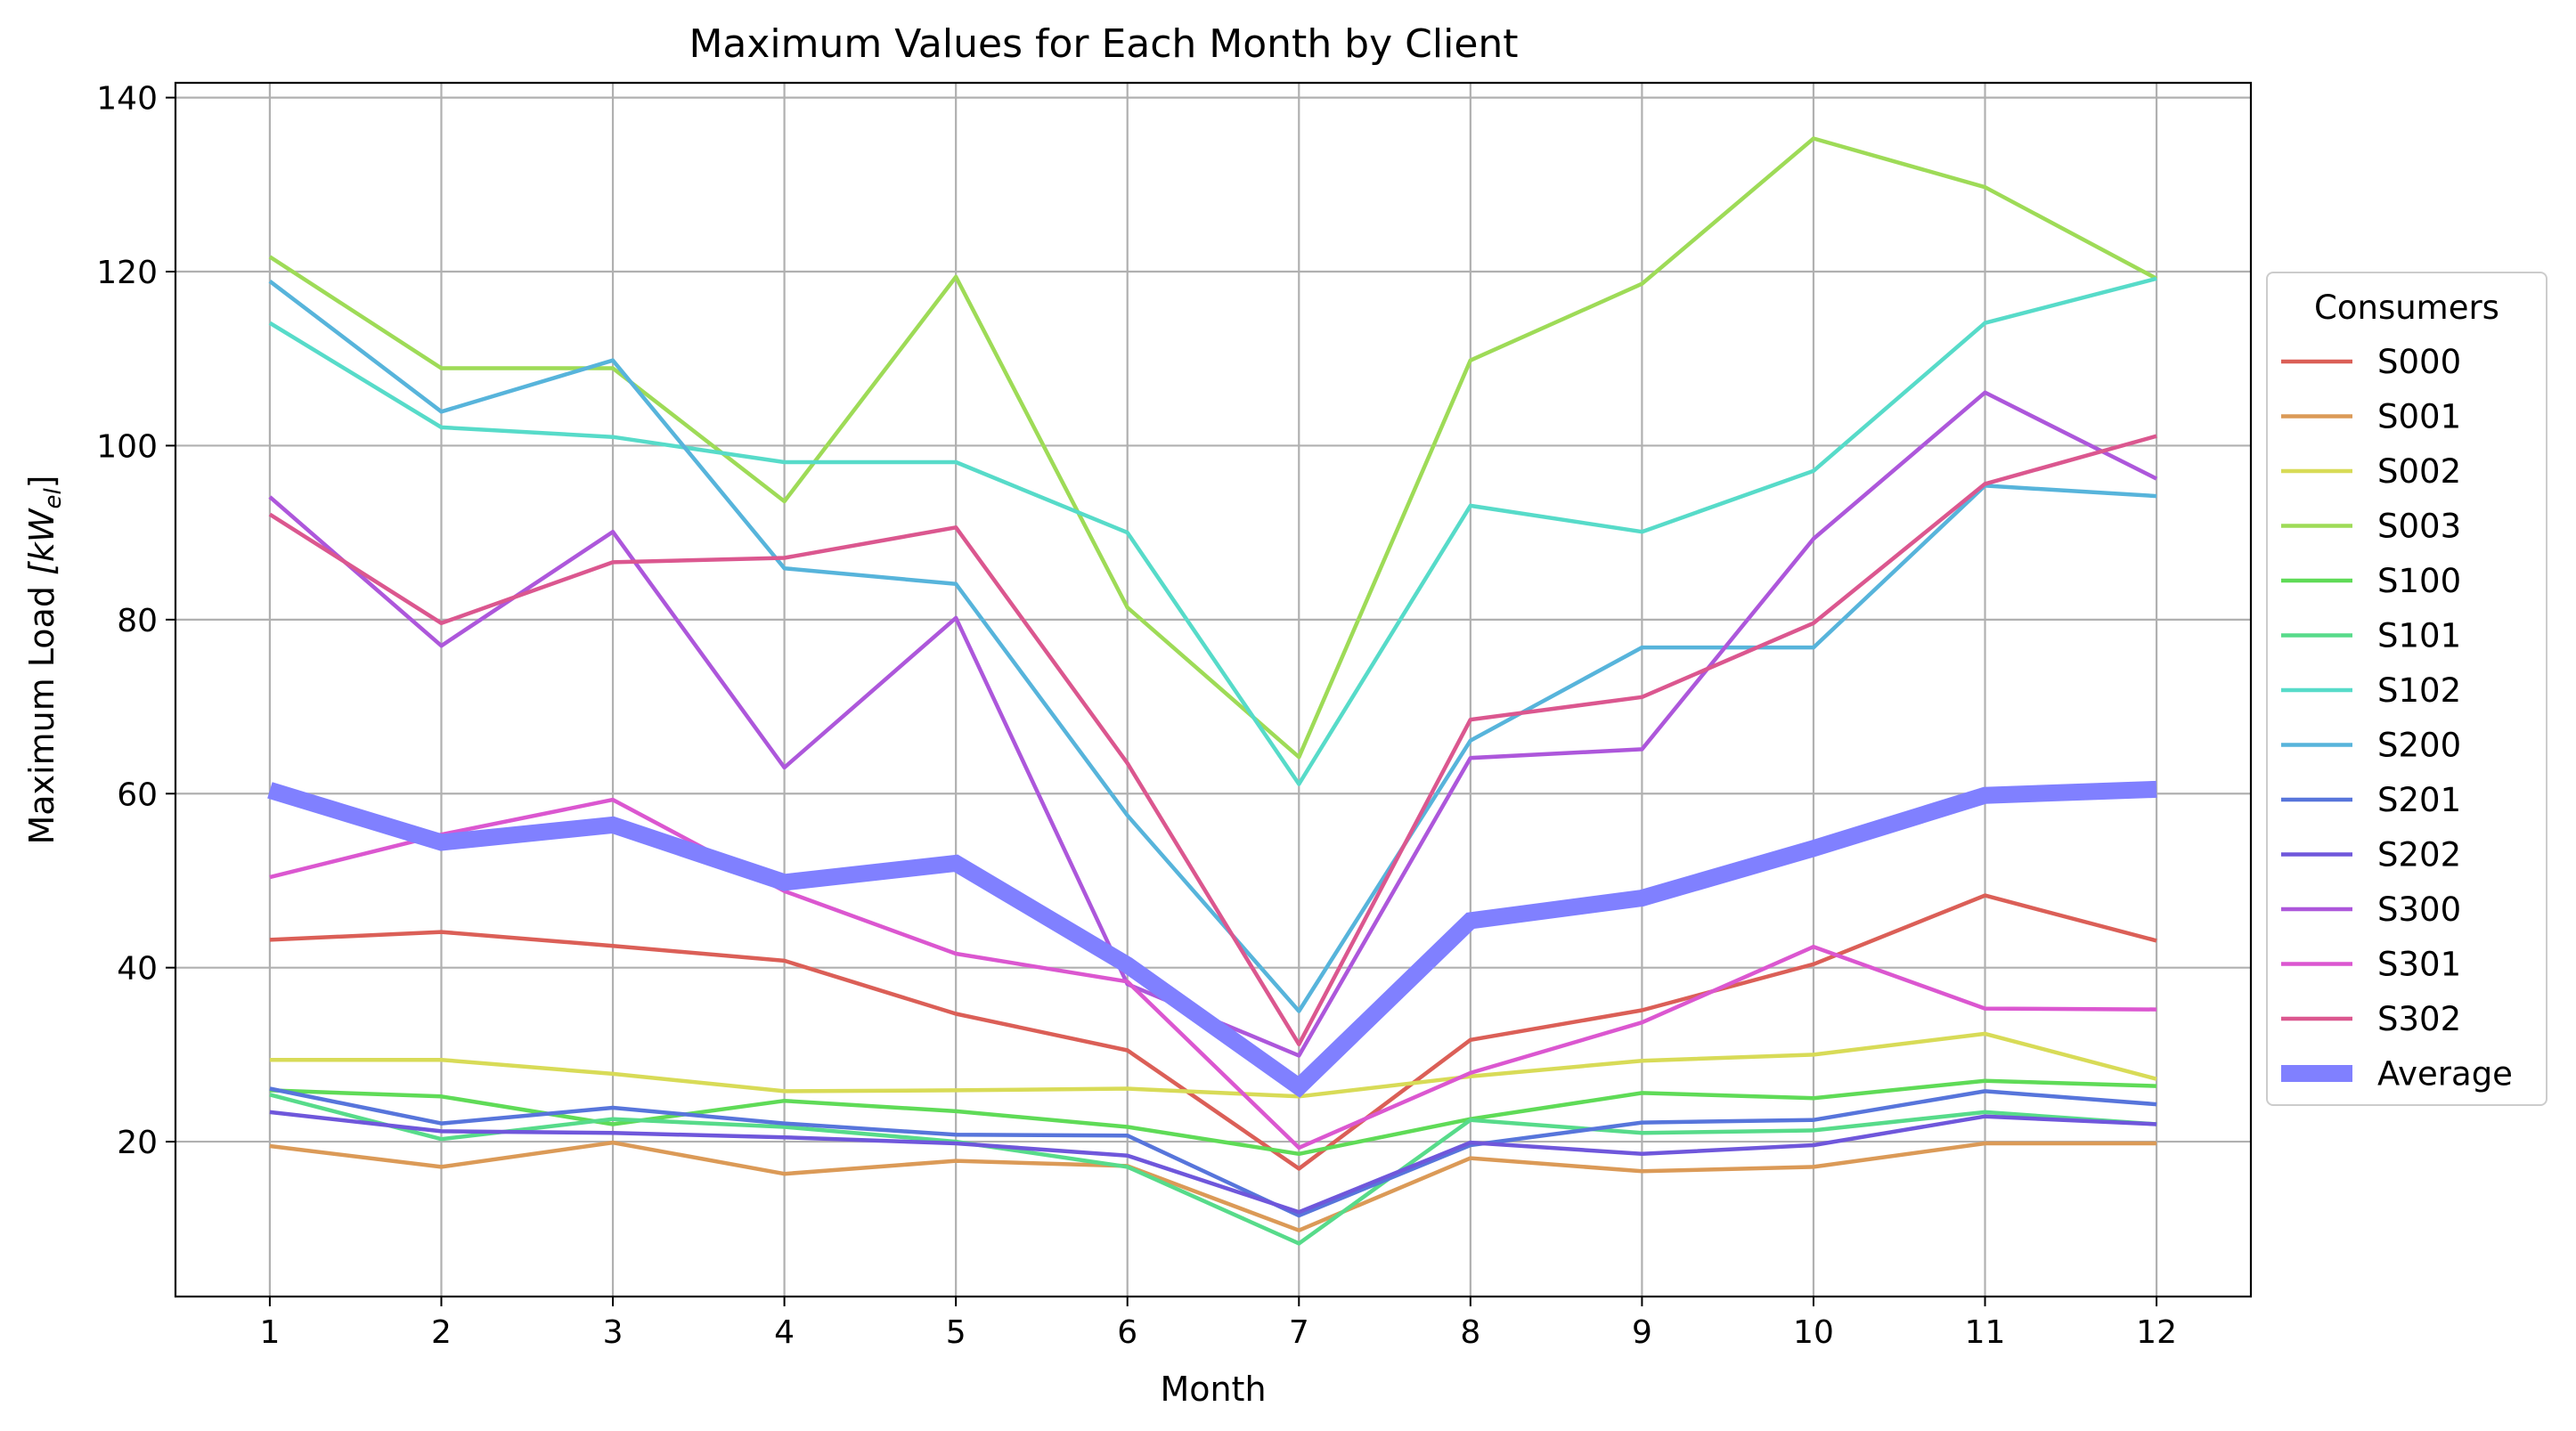  I want to click on x-tick-label: 10, so click(1814, 1332).